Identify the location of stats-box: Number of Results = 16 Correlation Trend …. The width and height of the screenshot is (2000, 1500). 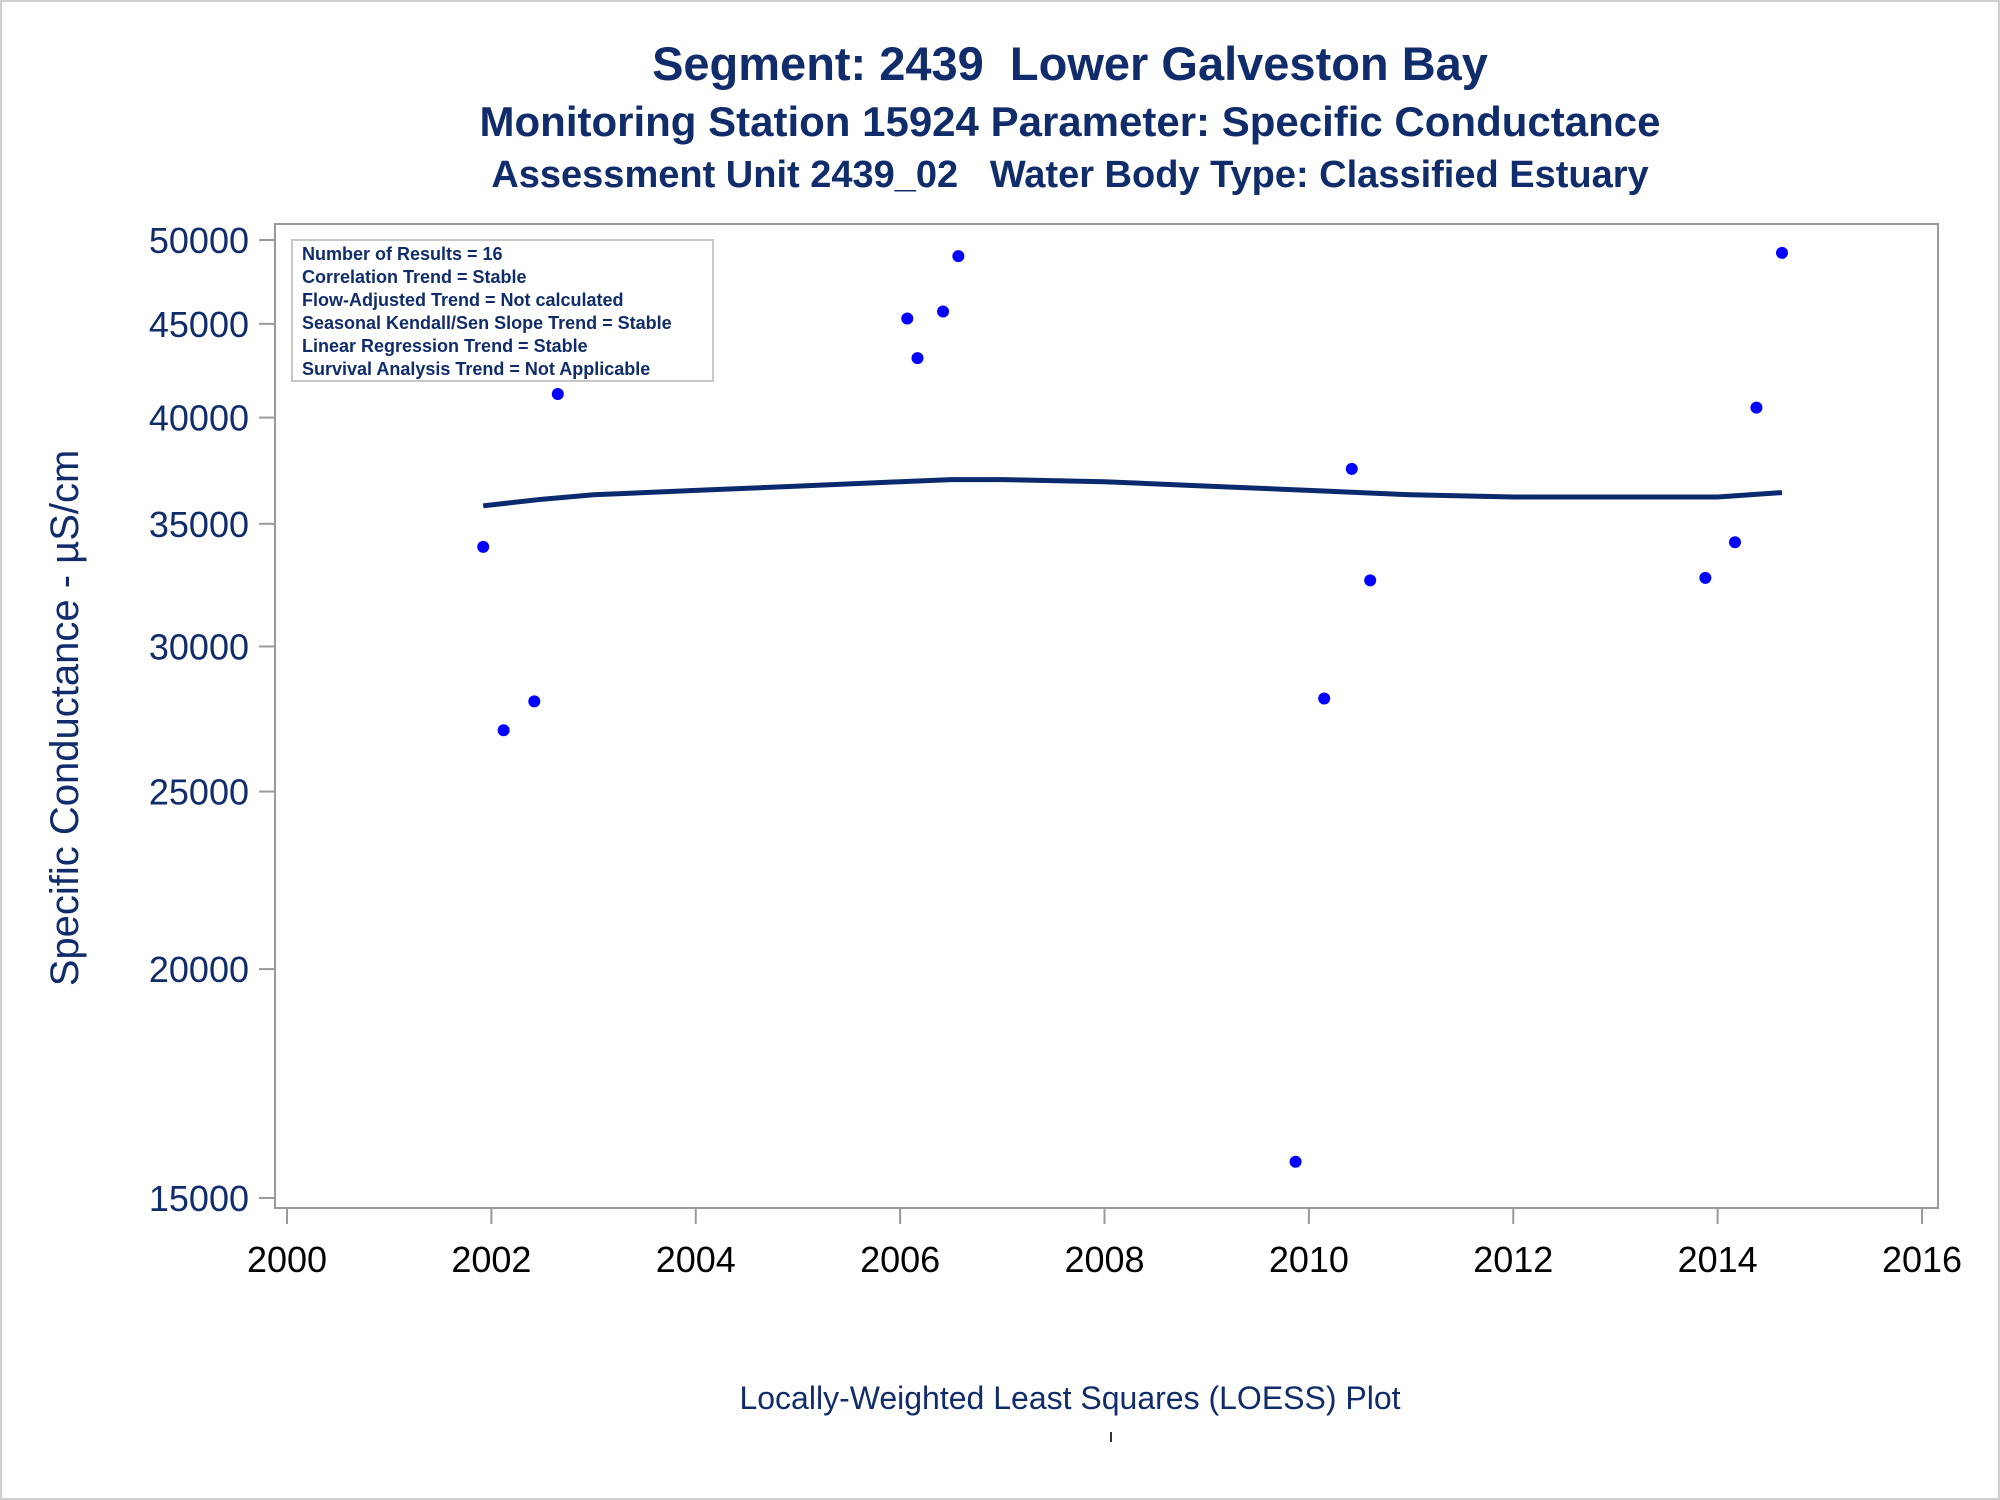
(502, 310).